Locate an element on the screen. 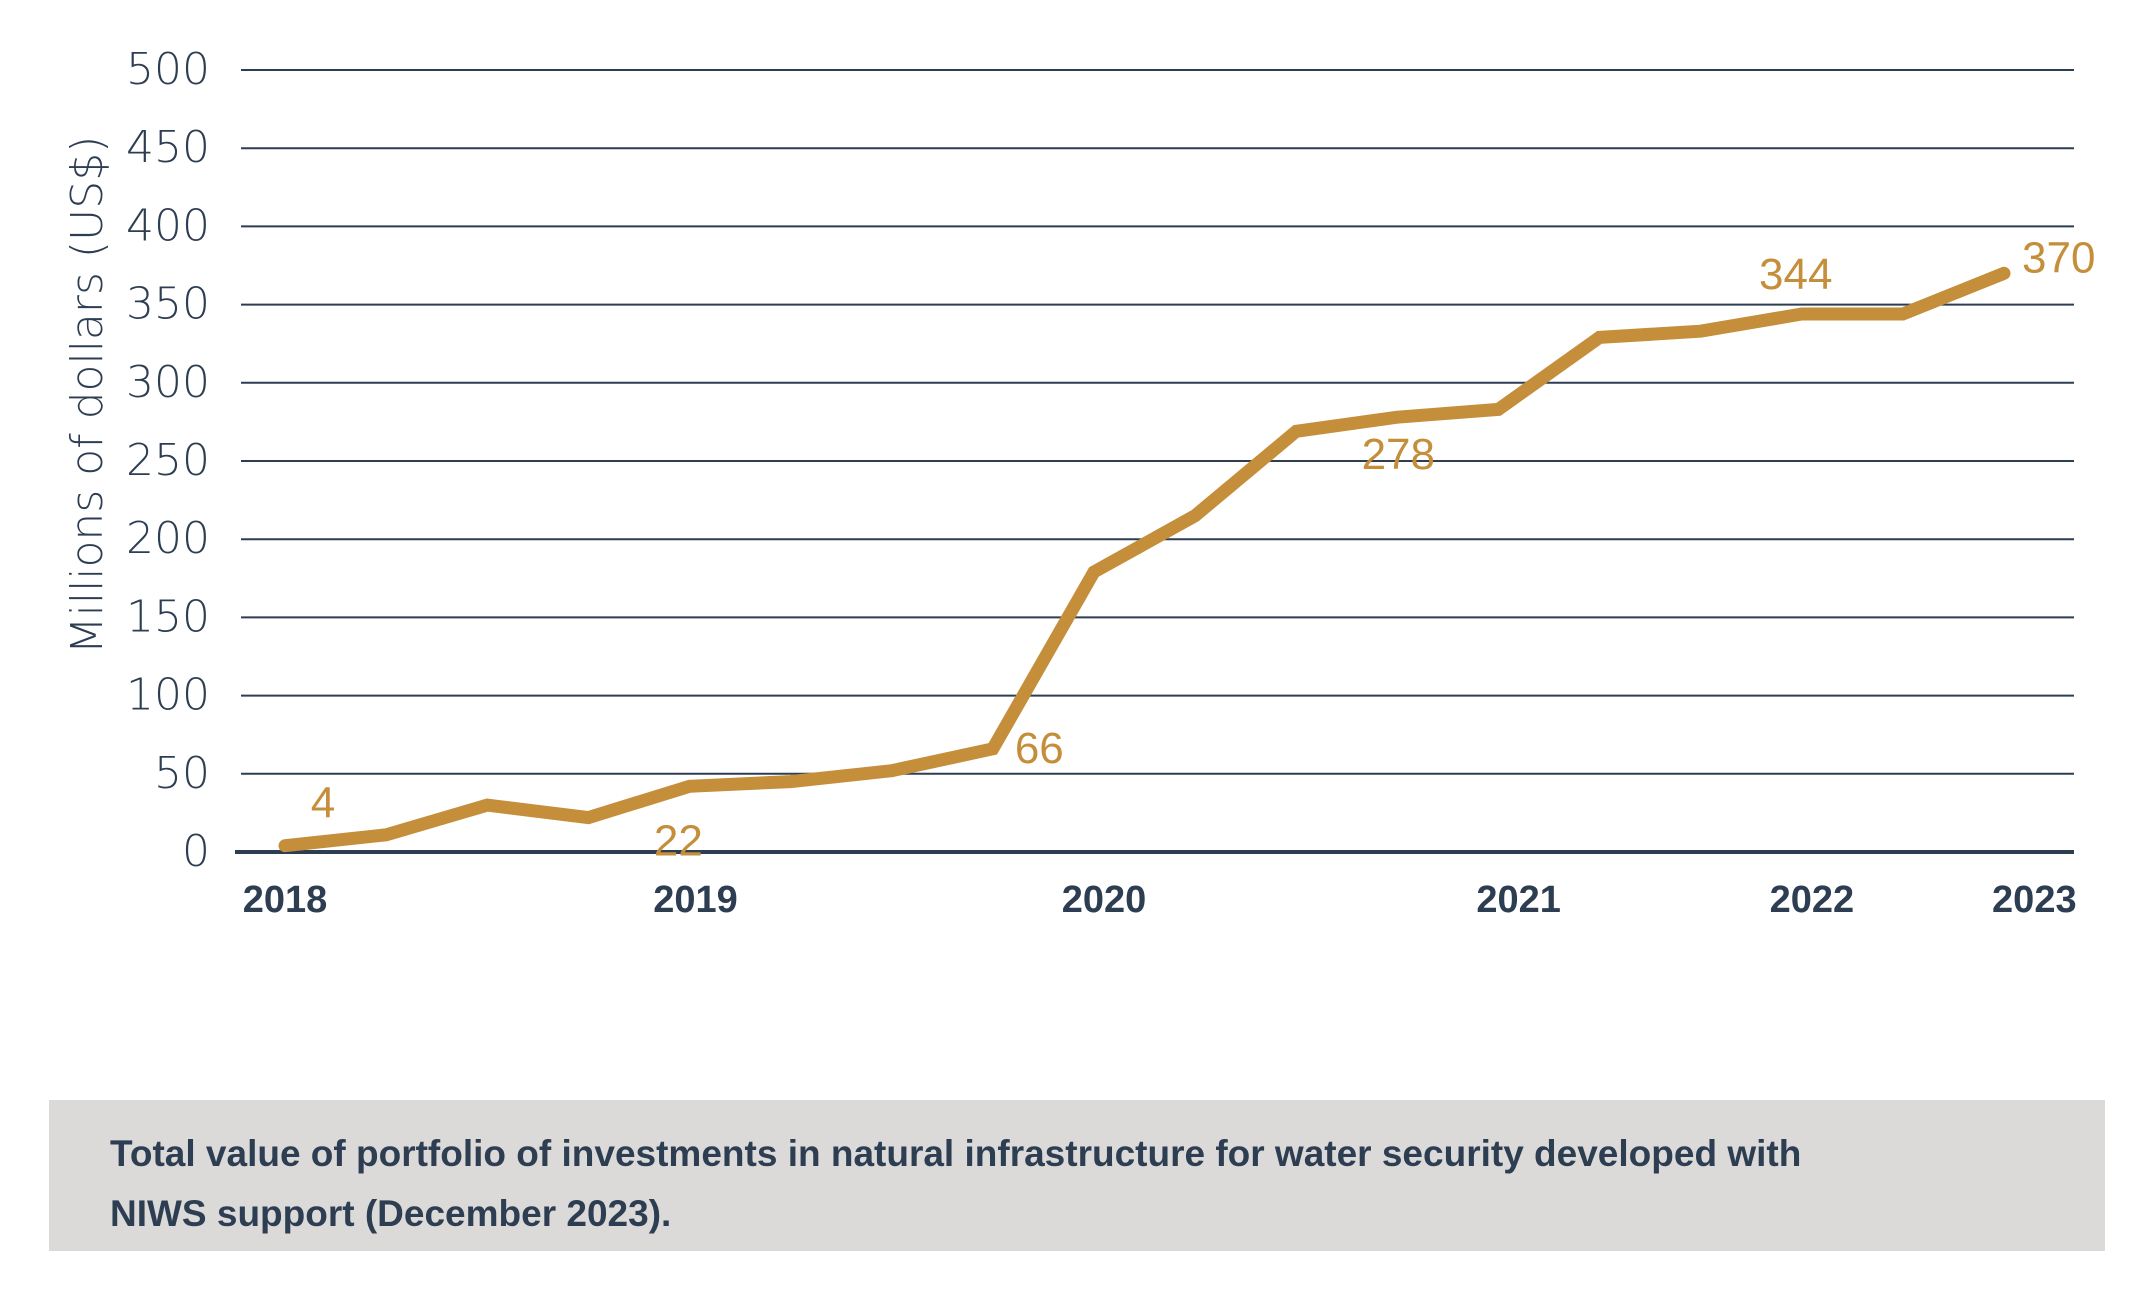 Image resolution: width=2155 pixels, height=1293 pixels. x-tick-label: 2018 is located at coordinates (285, 900).